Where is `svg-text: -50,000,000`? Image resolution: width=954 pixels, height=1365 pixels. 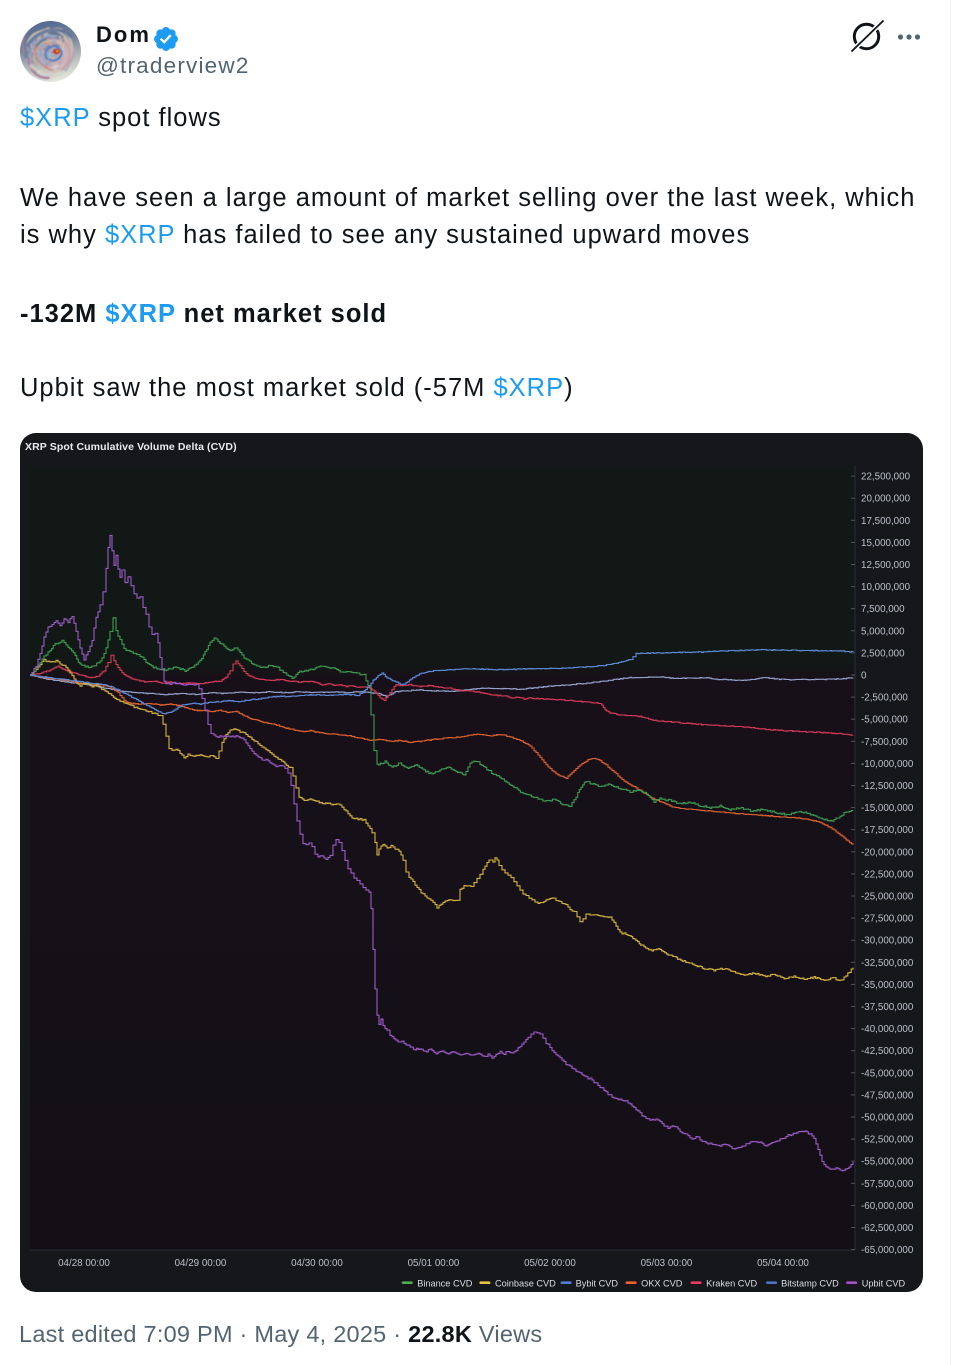 svg-text: -50,000,000 is located at coordinates (887, 1118).